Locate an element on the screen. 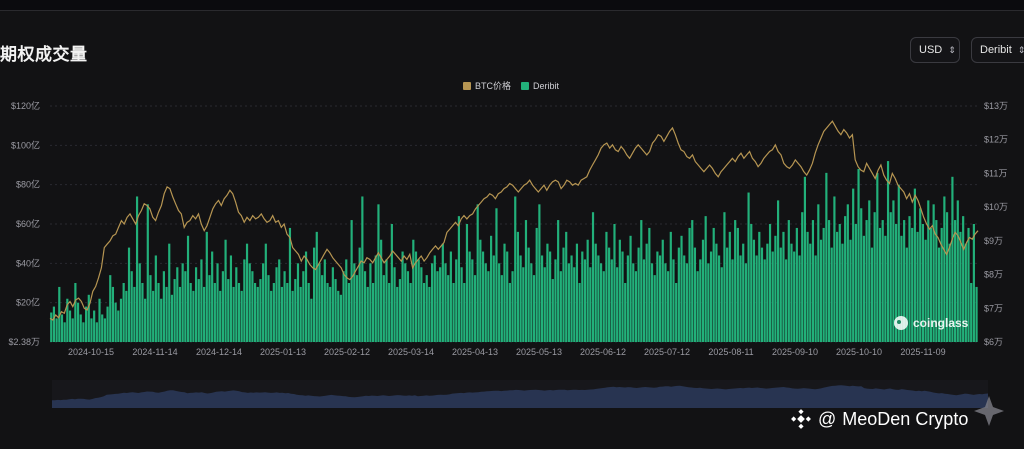  page-title: 期权成交量 is located at coordinates (44, 54).